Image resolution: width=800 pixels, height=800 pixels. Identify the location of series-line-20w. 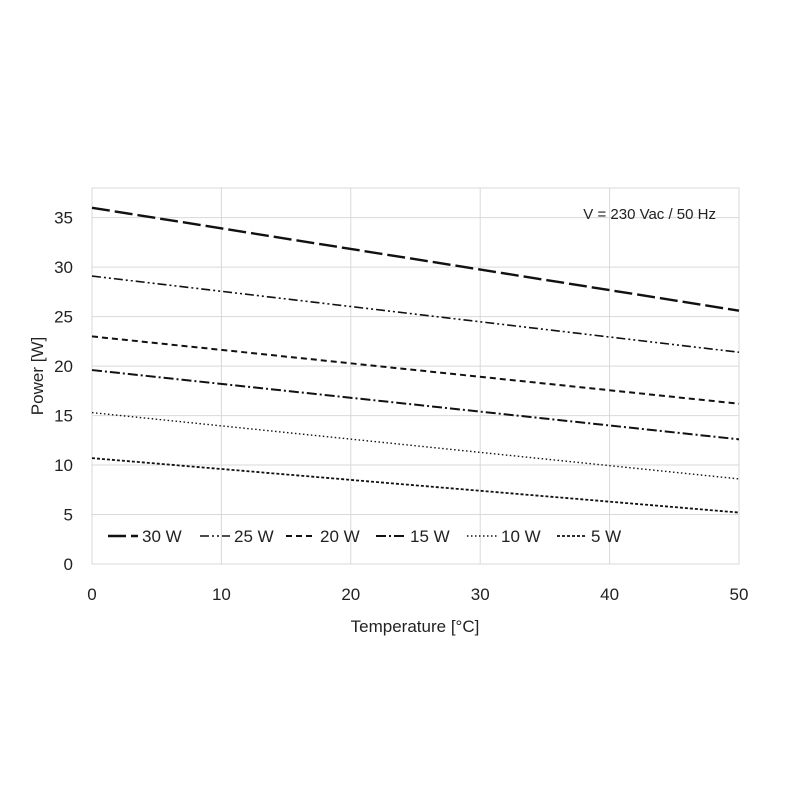
(415, 370).